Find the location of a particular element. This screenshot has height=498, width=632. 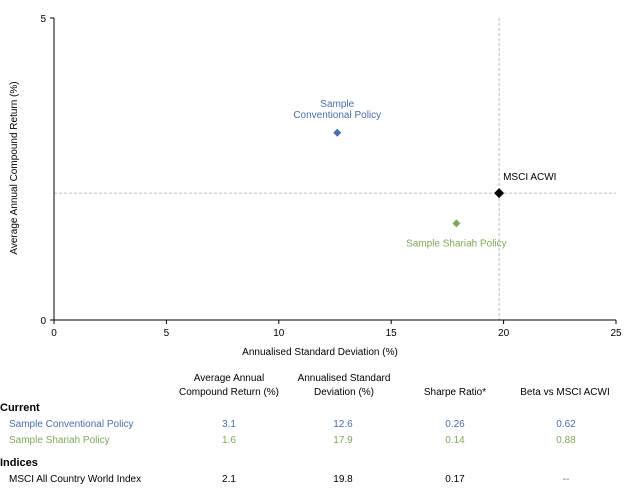

section-title-indices: Indices is located at coordinates (19, 463).